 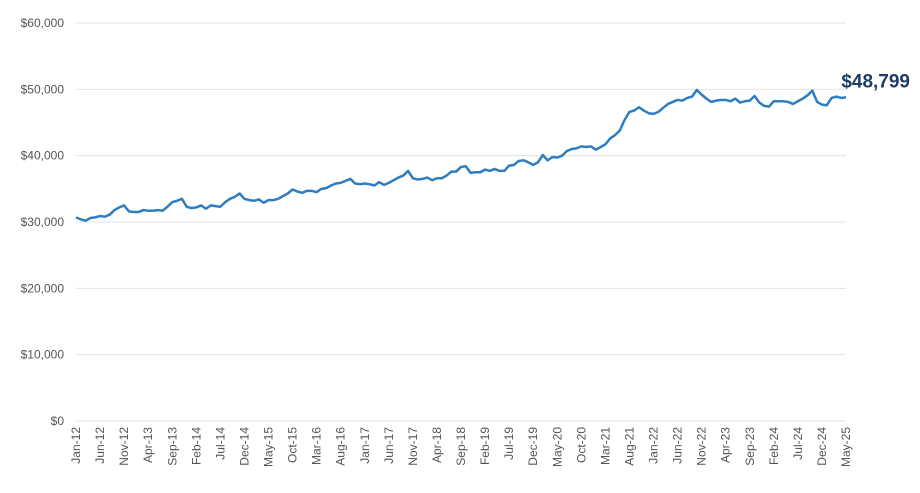 I want to click on x-tick-label: Jul-24, so click(x=798, y=443).